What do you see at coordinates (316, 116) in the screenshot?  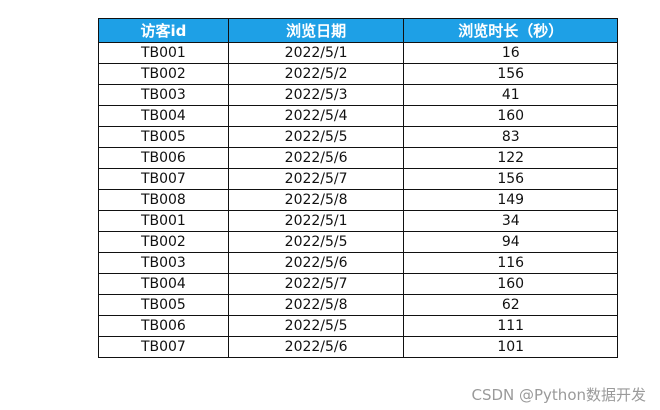 I see `browse-date-cell: 2022/5/4` at bounding box center [316, 116].